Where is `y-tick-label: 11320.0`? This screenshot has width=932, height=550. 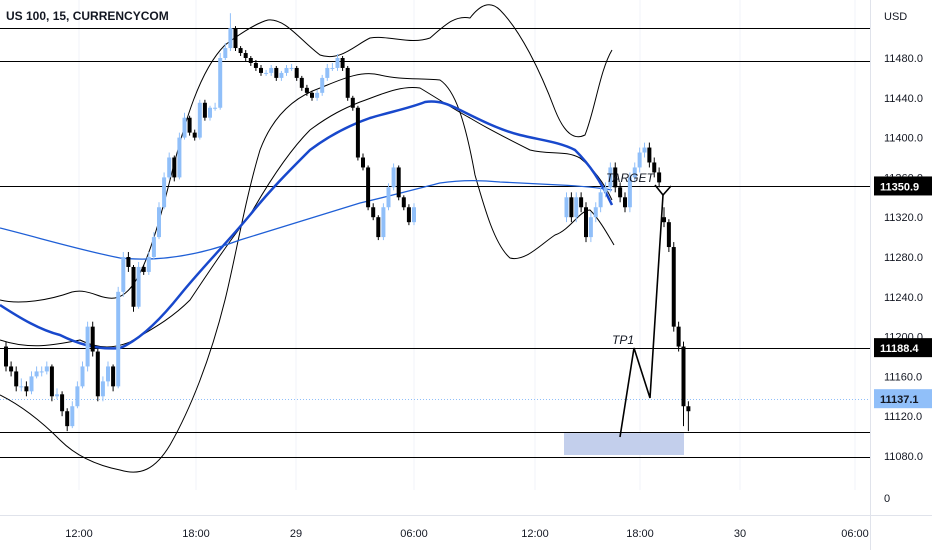
y-tick-label: 11320.0 is located at coordinates (903, 218).